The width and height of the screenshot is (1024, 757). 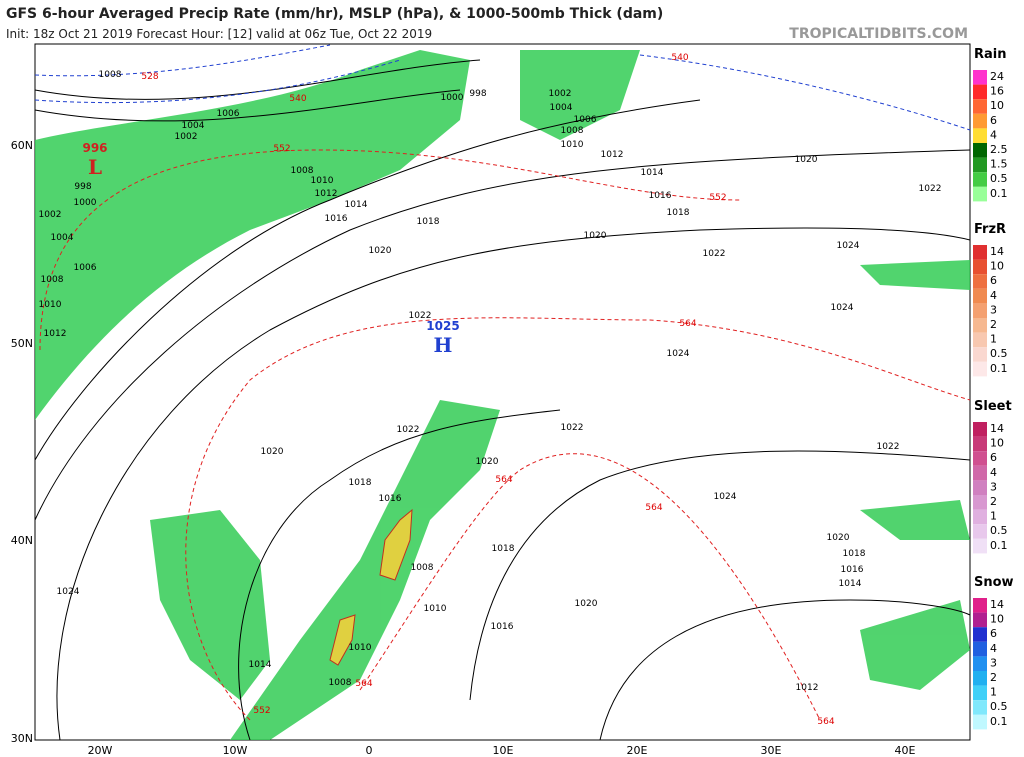 What do you see at coordinates (997, 91) in the screenshot?
I see `legend-label: 16` at bounding box center [997, 91].